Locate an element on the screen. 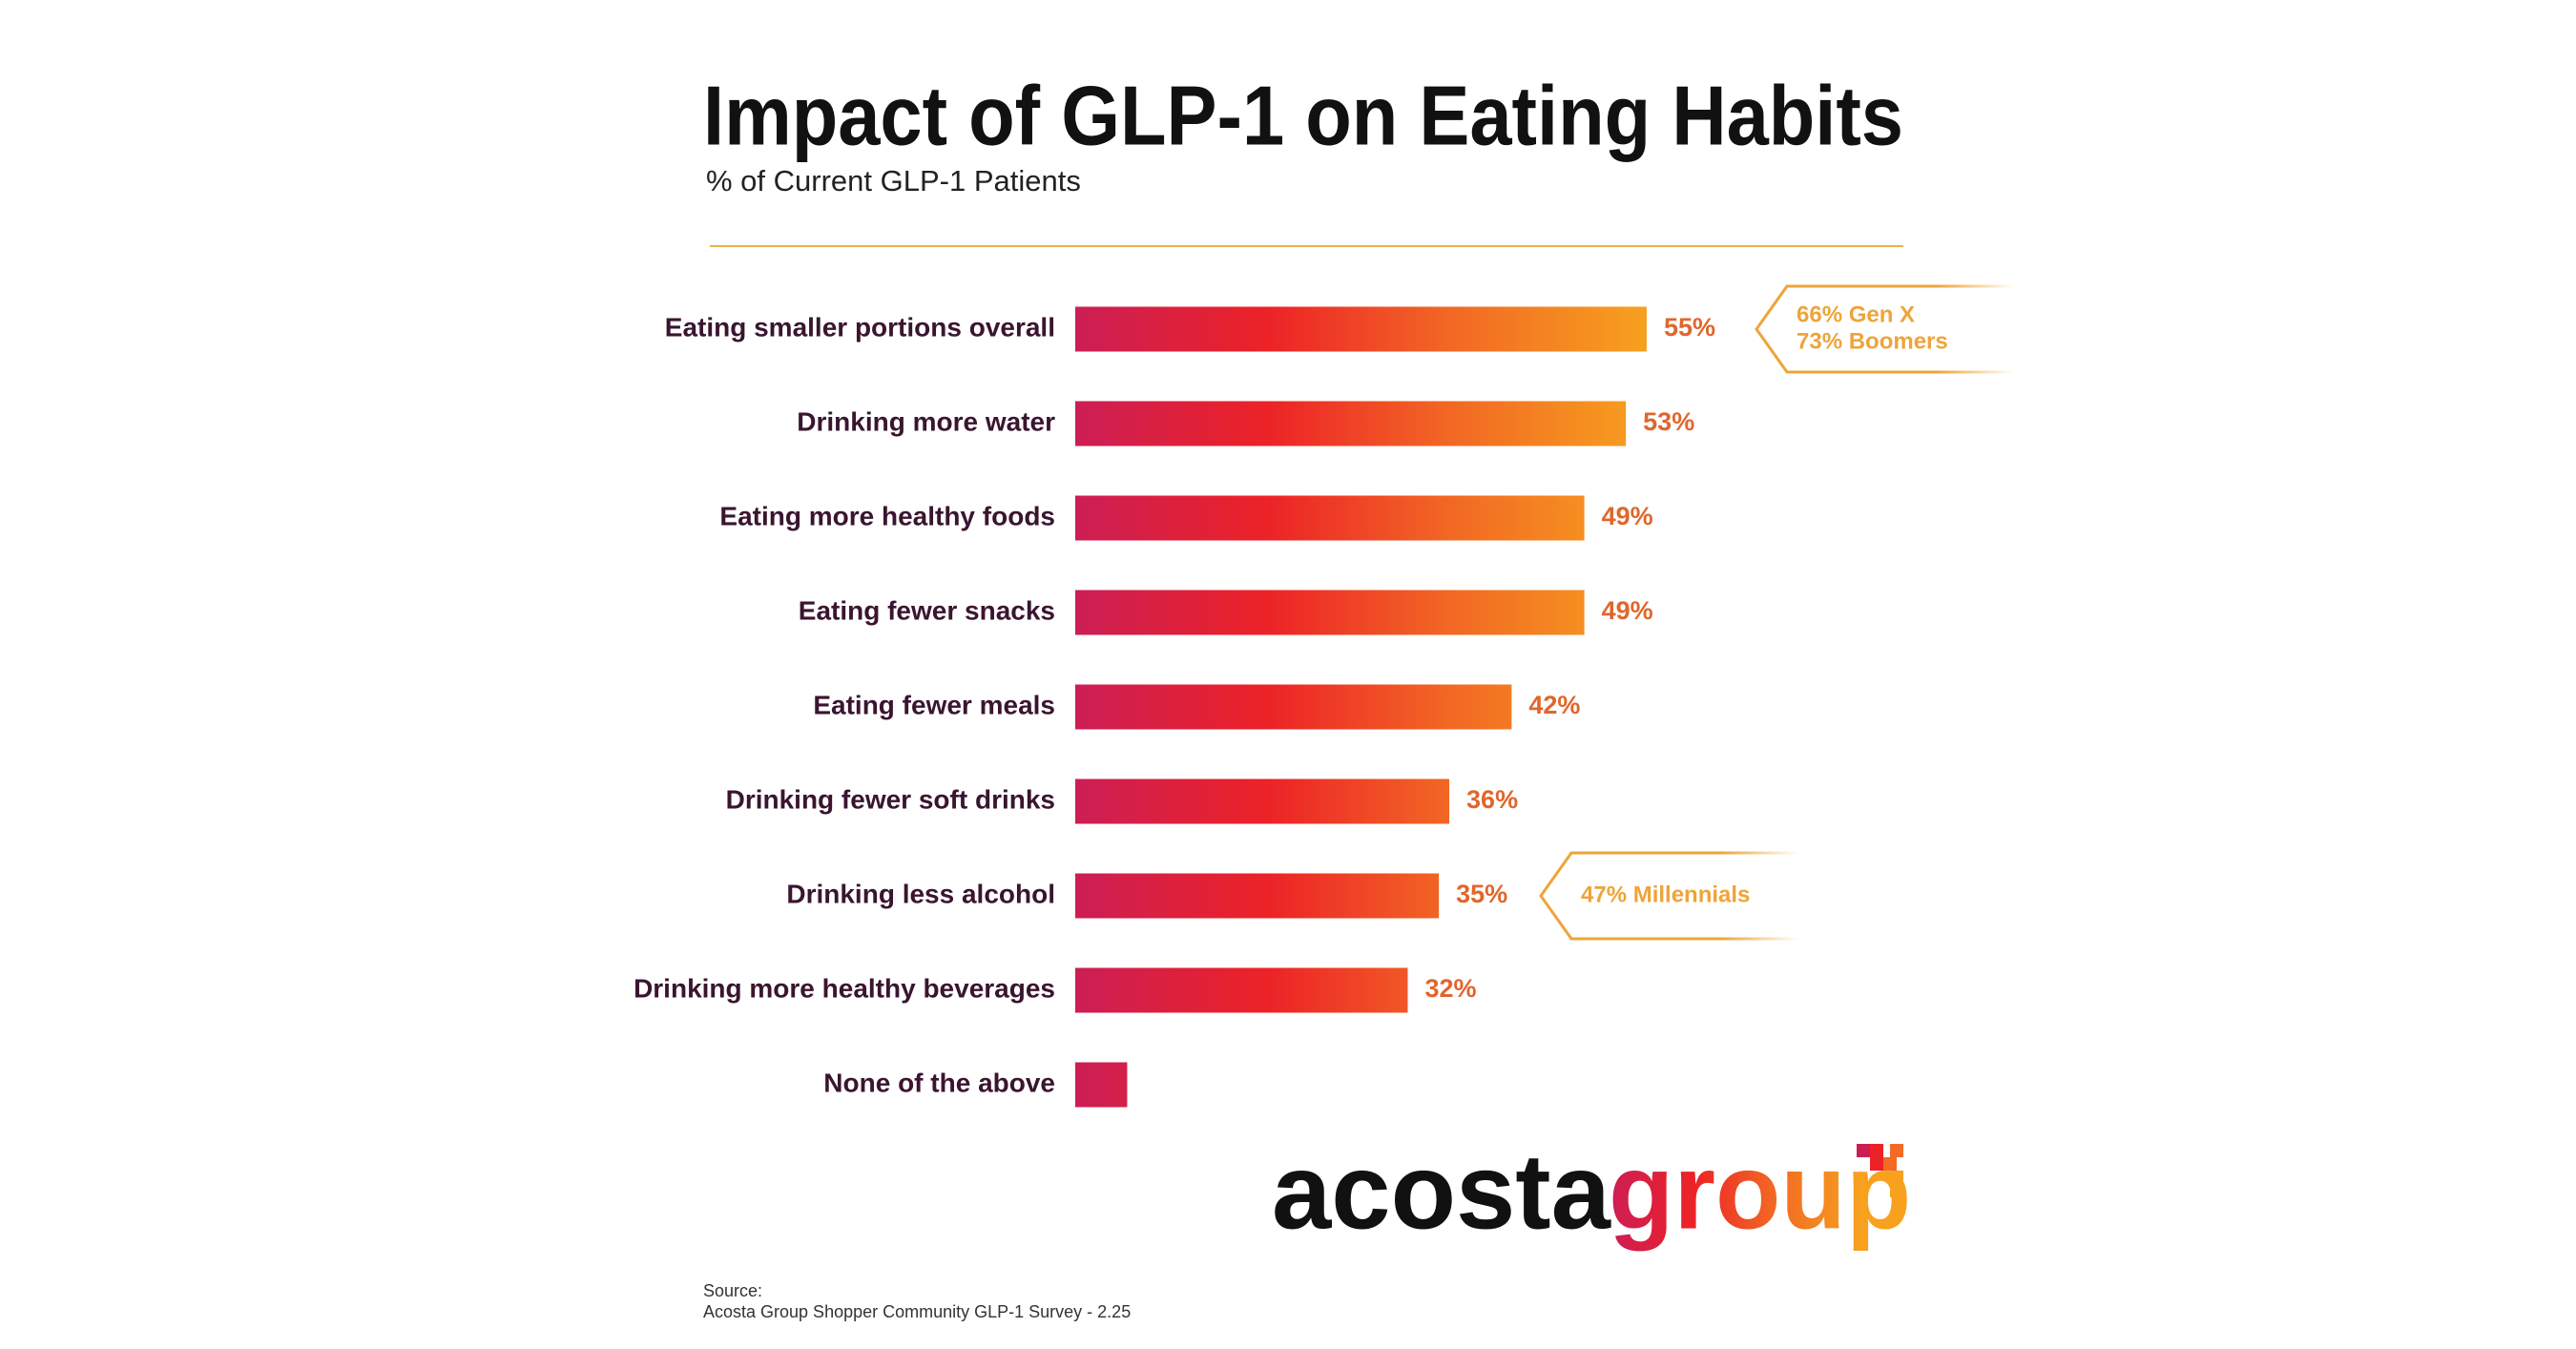  source-label: Source: is located at coordinates (732, 1291).